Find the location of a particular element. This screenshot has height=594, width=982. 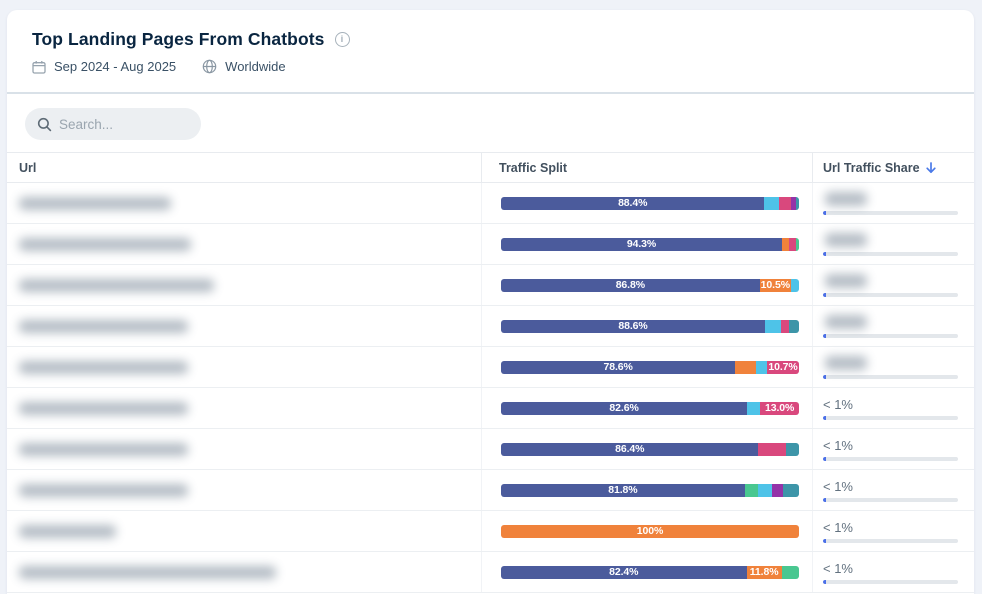

traffic-split-segment-label: 86.4% is located at coordinates (630, 449).